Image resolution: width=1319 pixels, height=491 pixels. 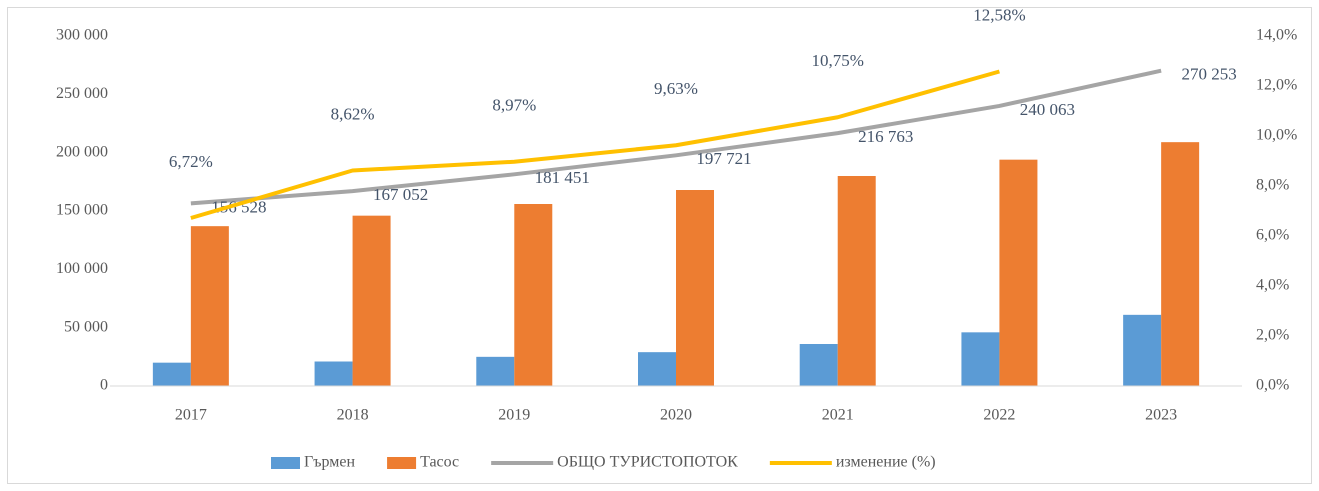 I want to click on y-tick-label: 150 000, so click(x=82, y=210).